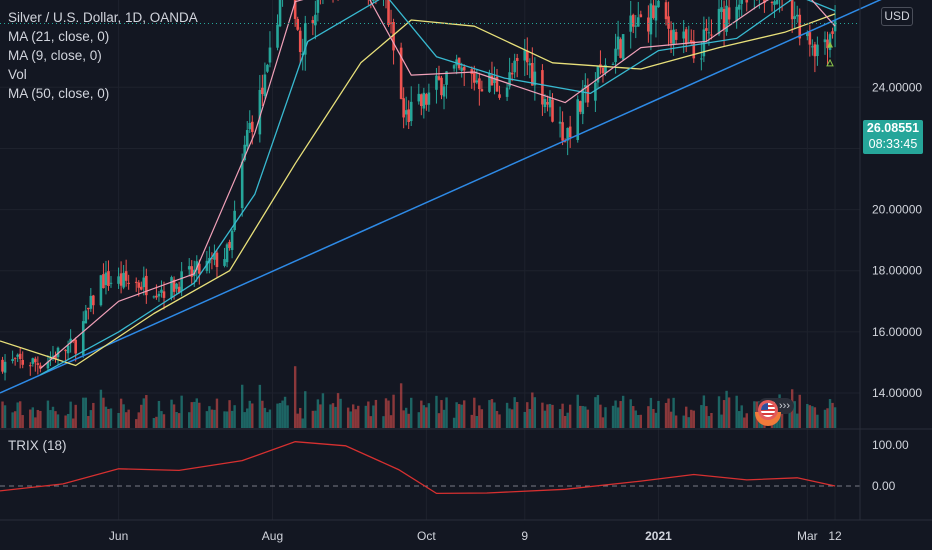 This screenshot has width=932, height=550. Describe the element at coordinates (893, 137) in the screenshot. I see `last-price-tag: 26.08551 08:33:45` at that location.